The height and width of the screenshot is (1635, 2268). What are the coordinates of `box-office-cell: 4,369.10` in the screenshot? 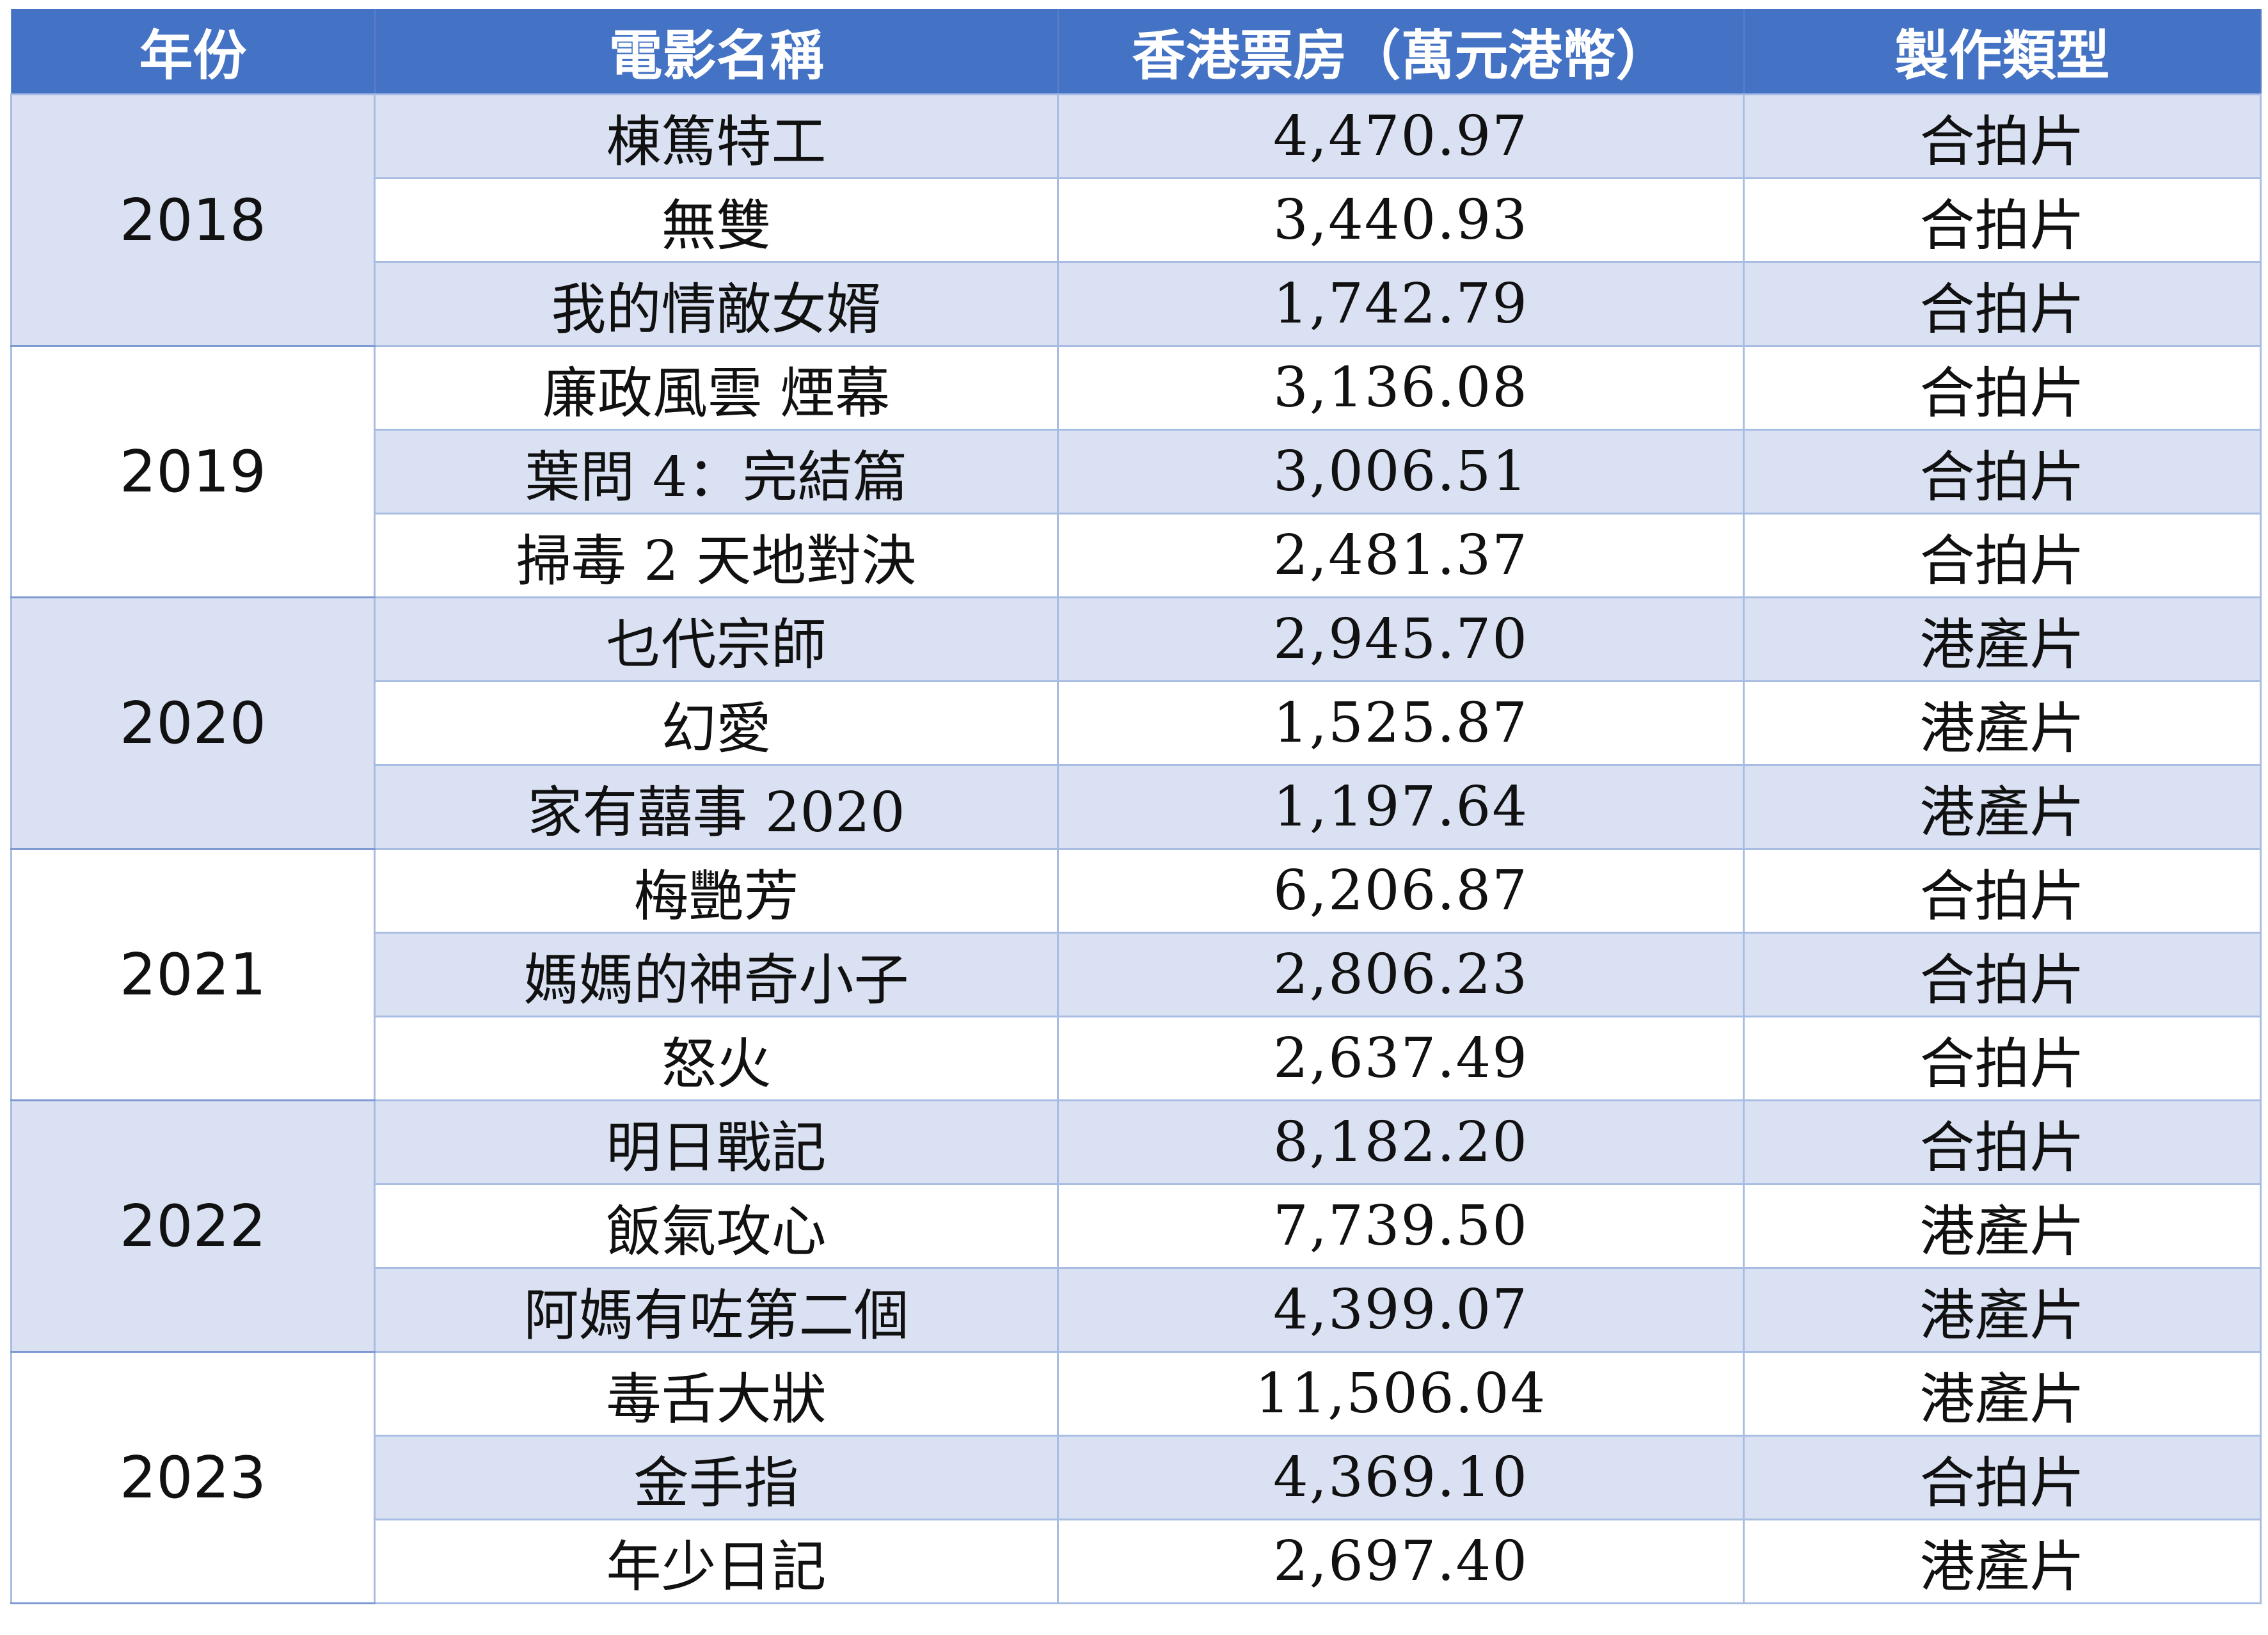 It's located at (1401, 1477).